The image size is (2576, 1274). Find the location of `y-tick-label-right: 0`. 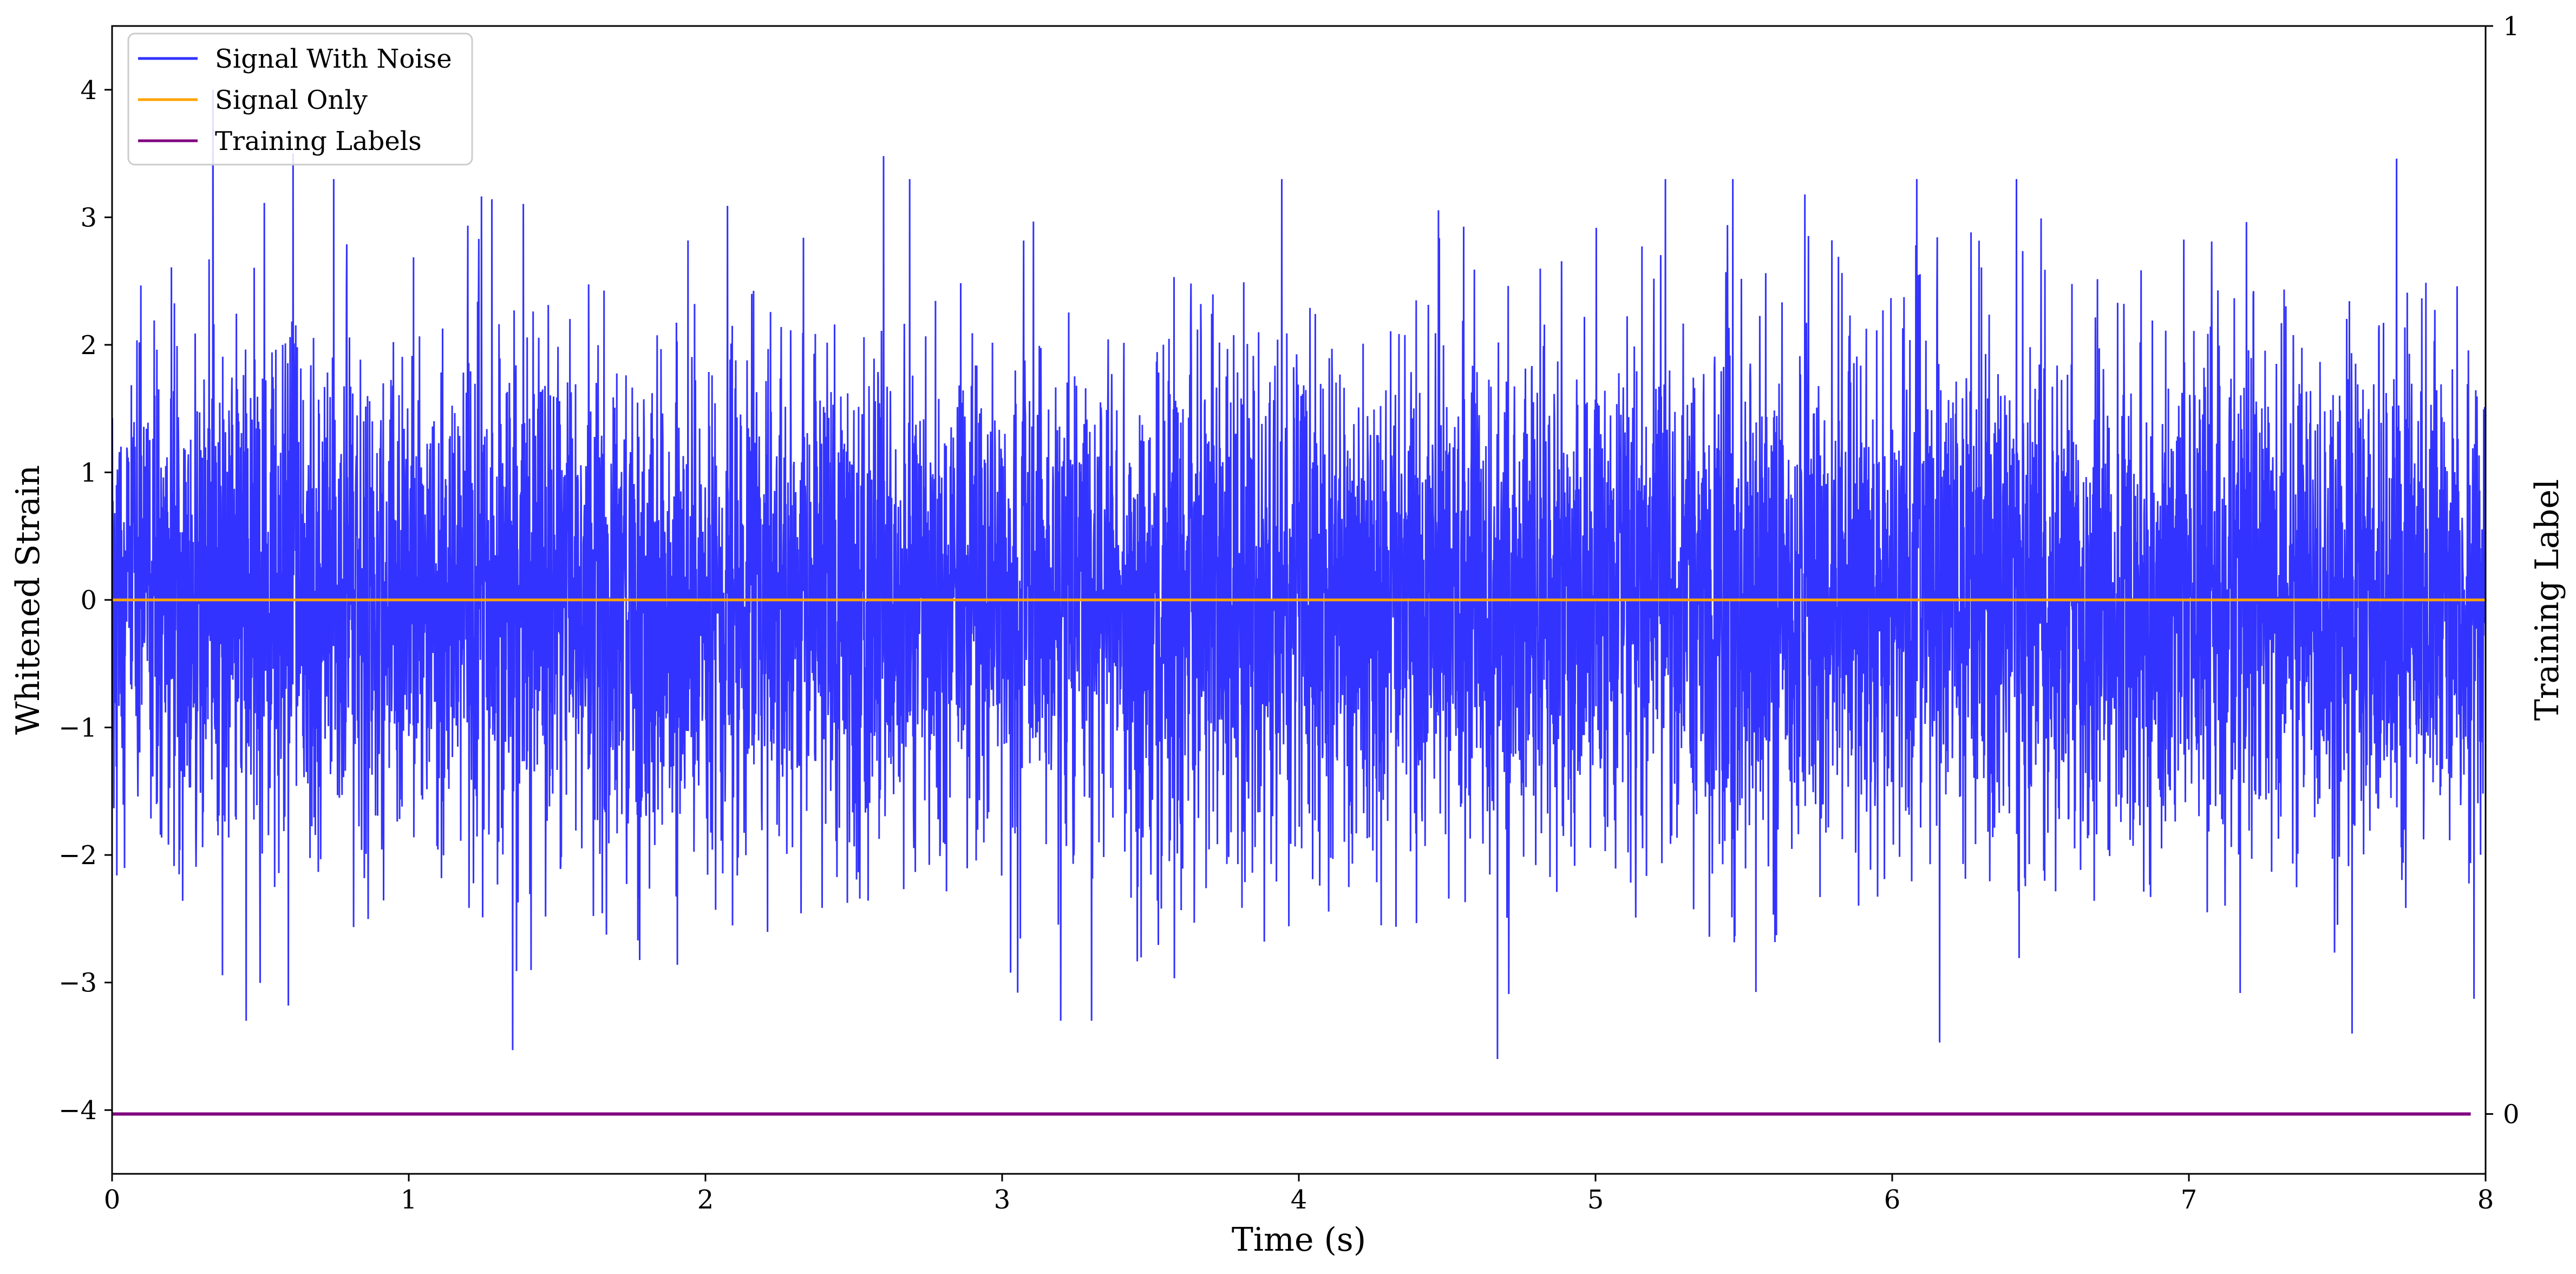

y-tick-label-right: 0 is located at coordinates (2511, 1114).